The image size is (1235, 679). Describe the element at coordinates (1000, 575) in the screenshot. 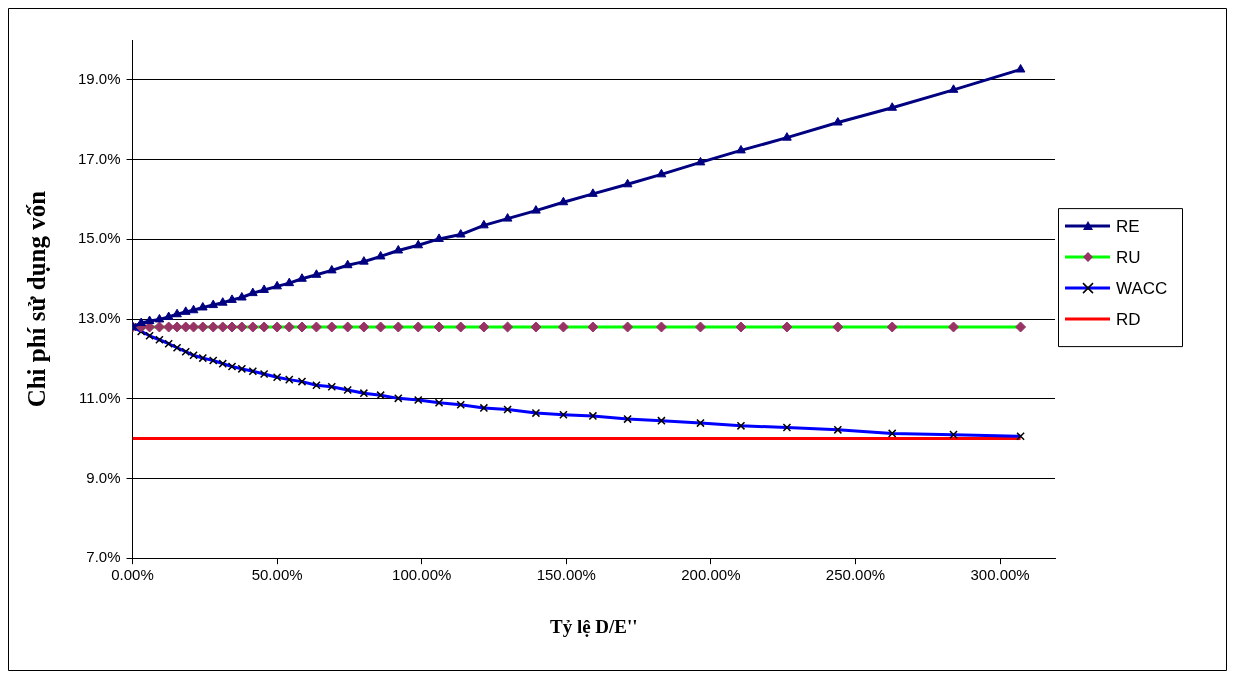

I see `x-tick-label: 300.00%` at that location.